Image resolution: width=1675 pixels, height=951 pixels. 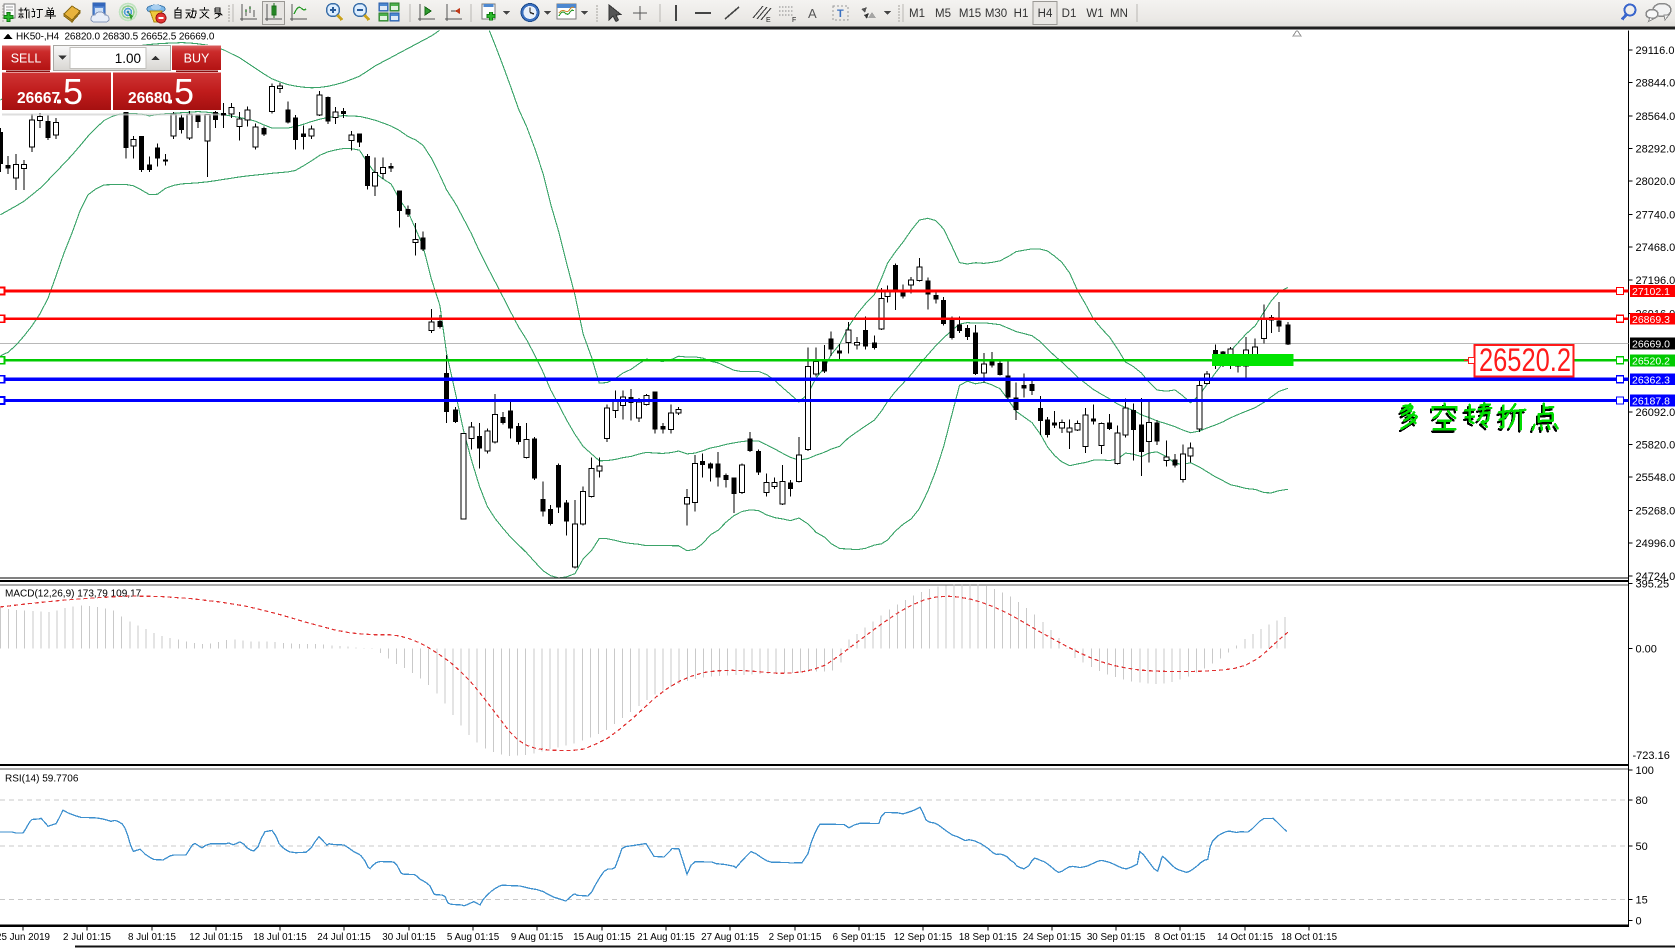 What do you see at coordinates (1655, 216) in the screenshot?
I see `svg-text: 27740.0` at bounding box center [1655, 216].